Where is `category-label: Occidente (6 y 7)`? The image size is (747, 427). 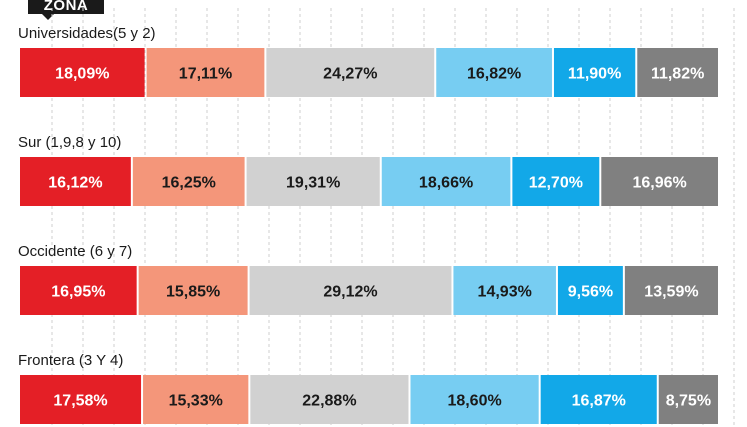
category-label: Occidente (6 y 7) is located at coordinates (75, 251).